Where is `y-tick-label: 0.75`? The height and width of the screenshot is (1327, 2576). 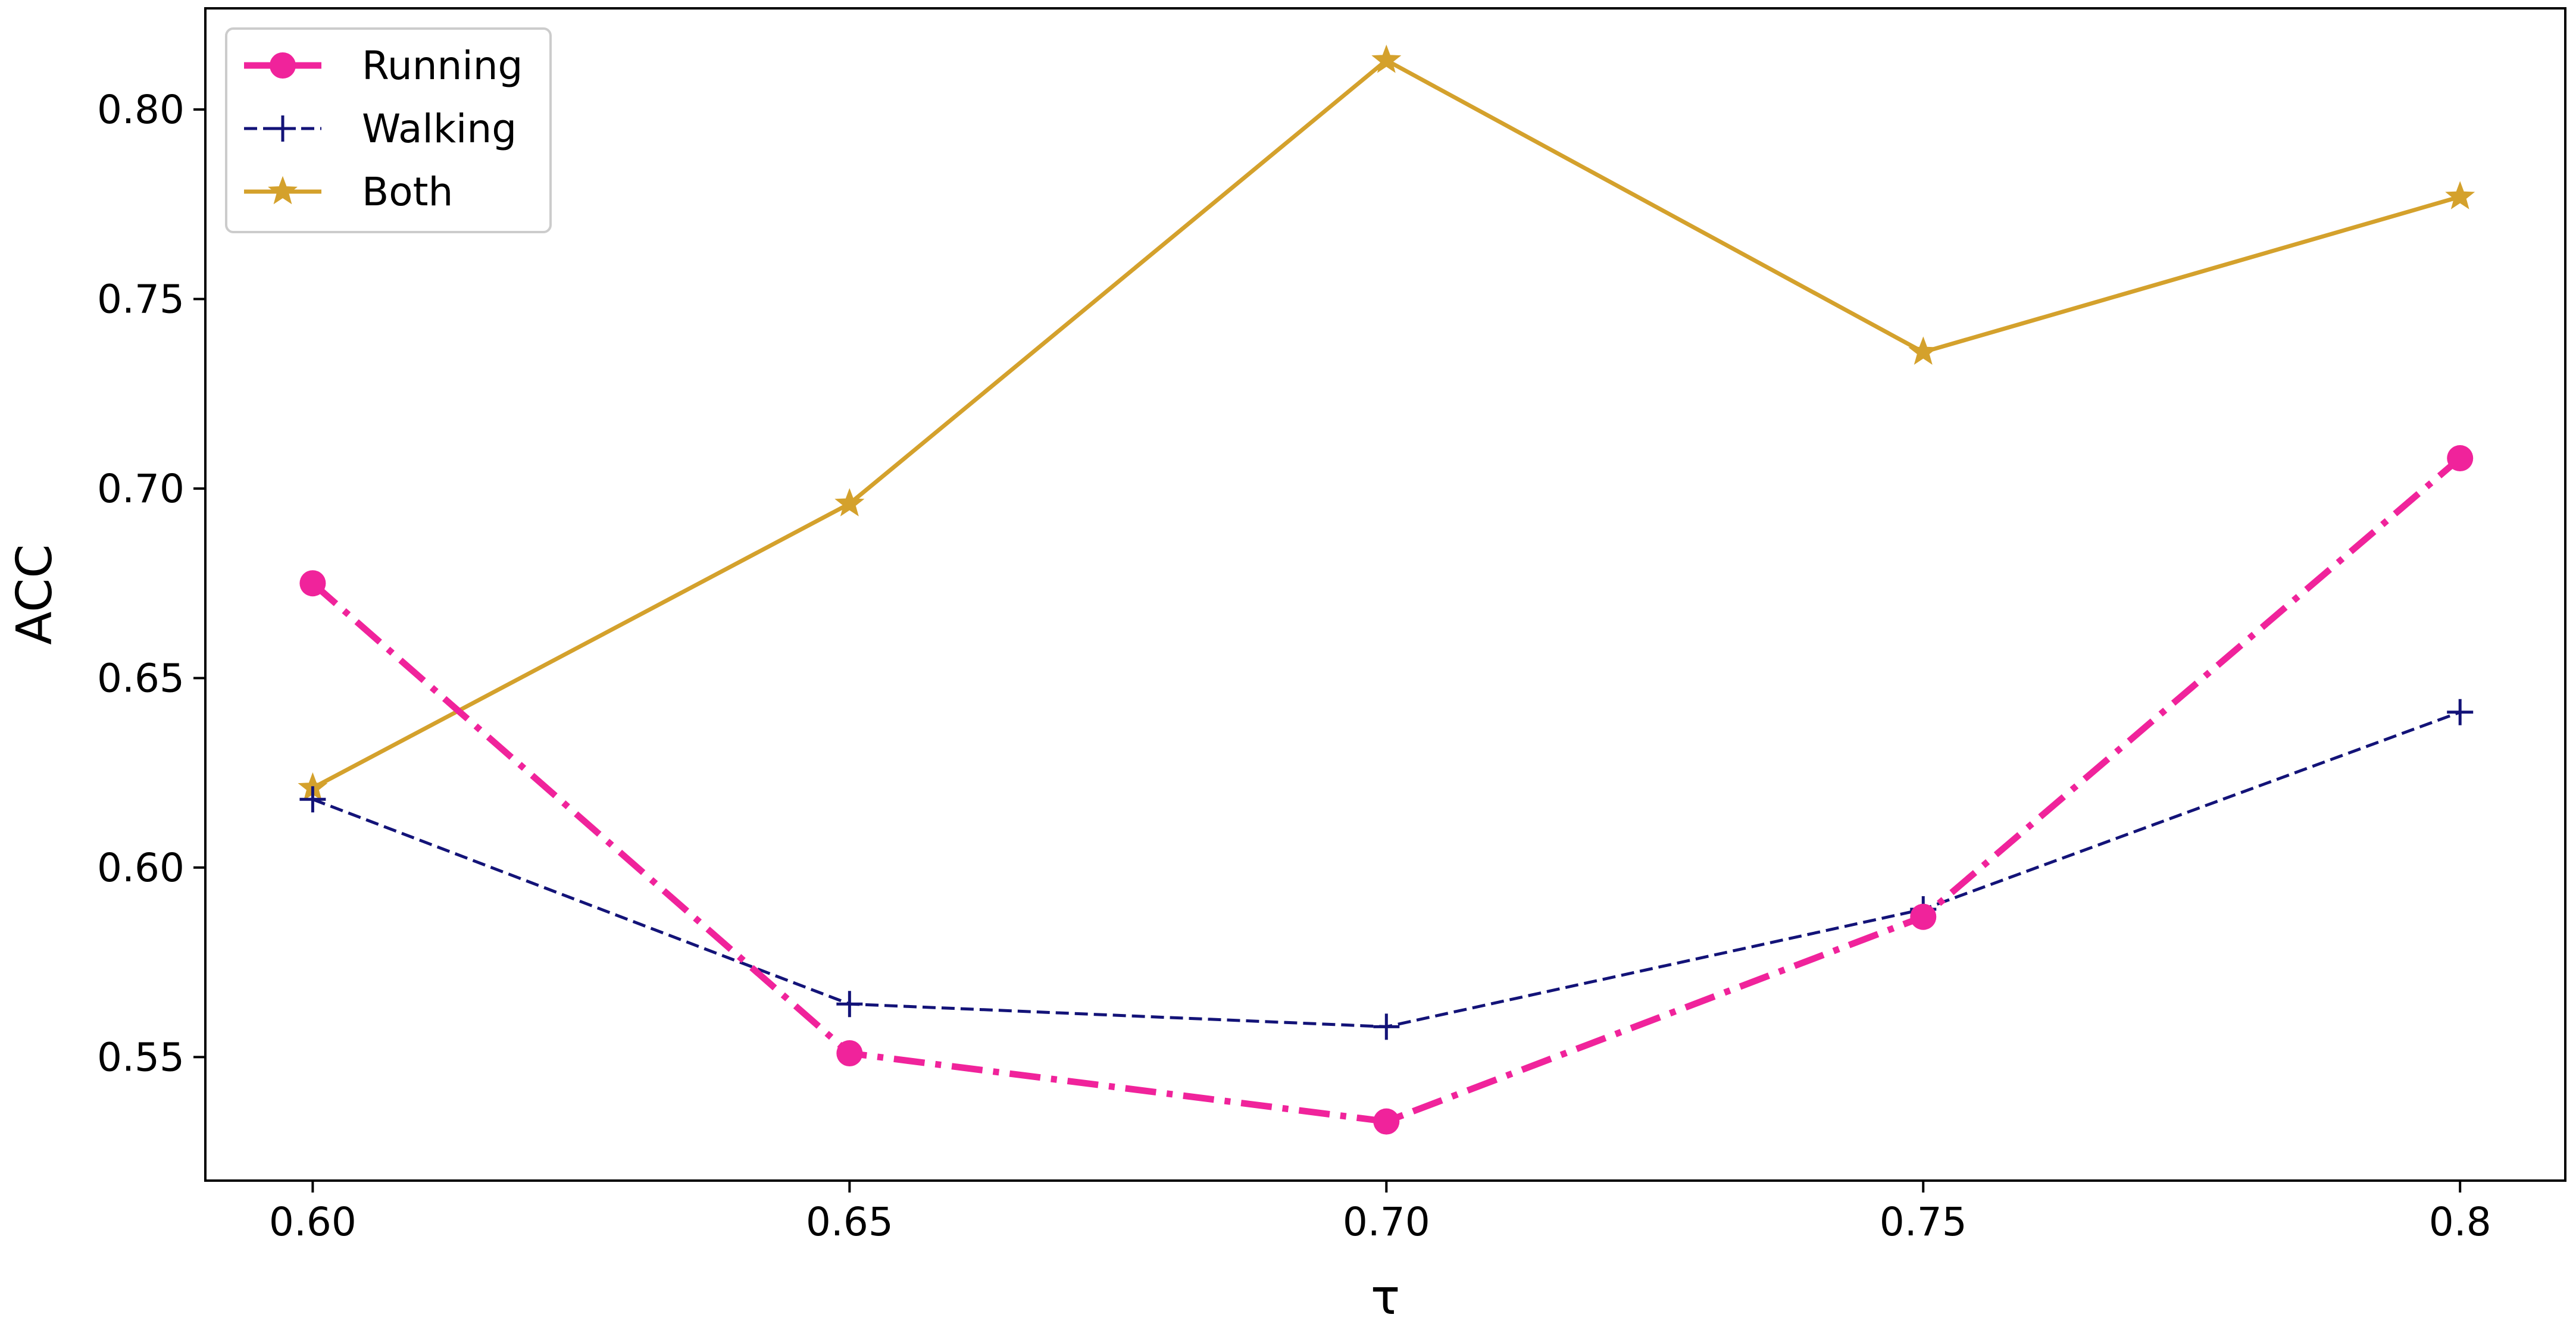
y-tick-label: 0.75 is located at coordinates (141, 300).